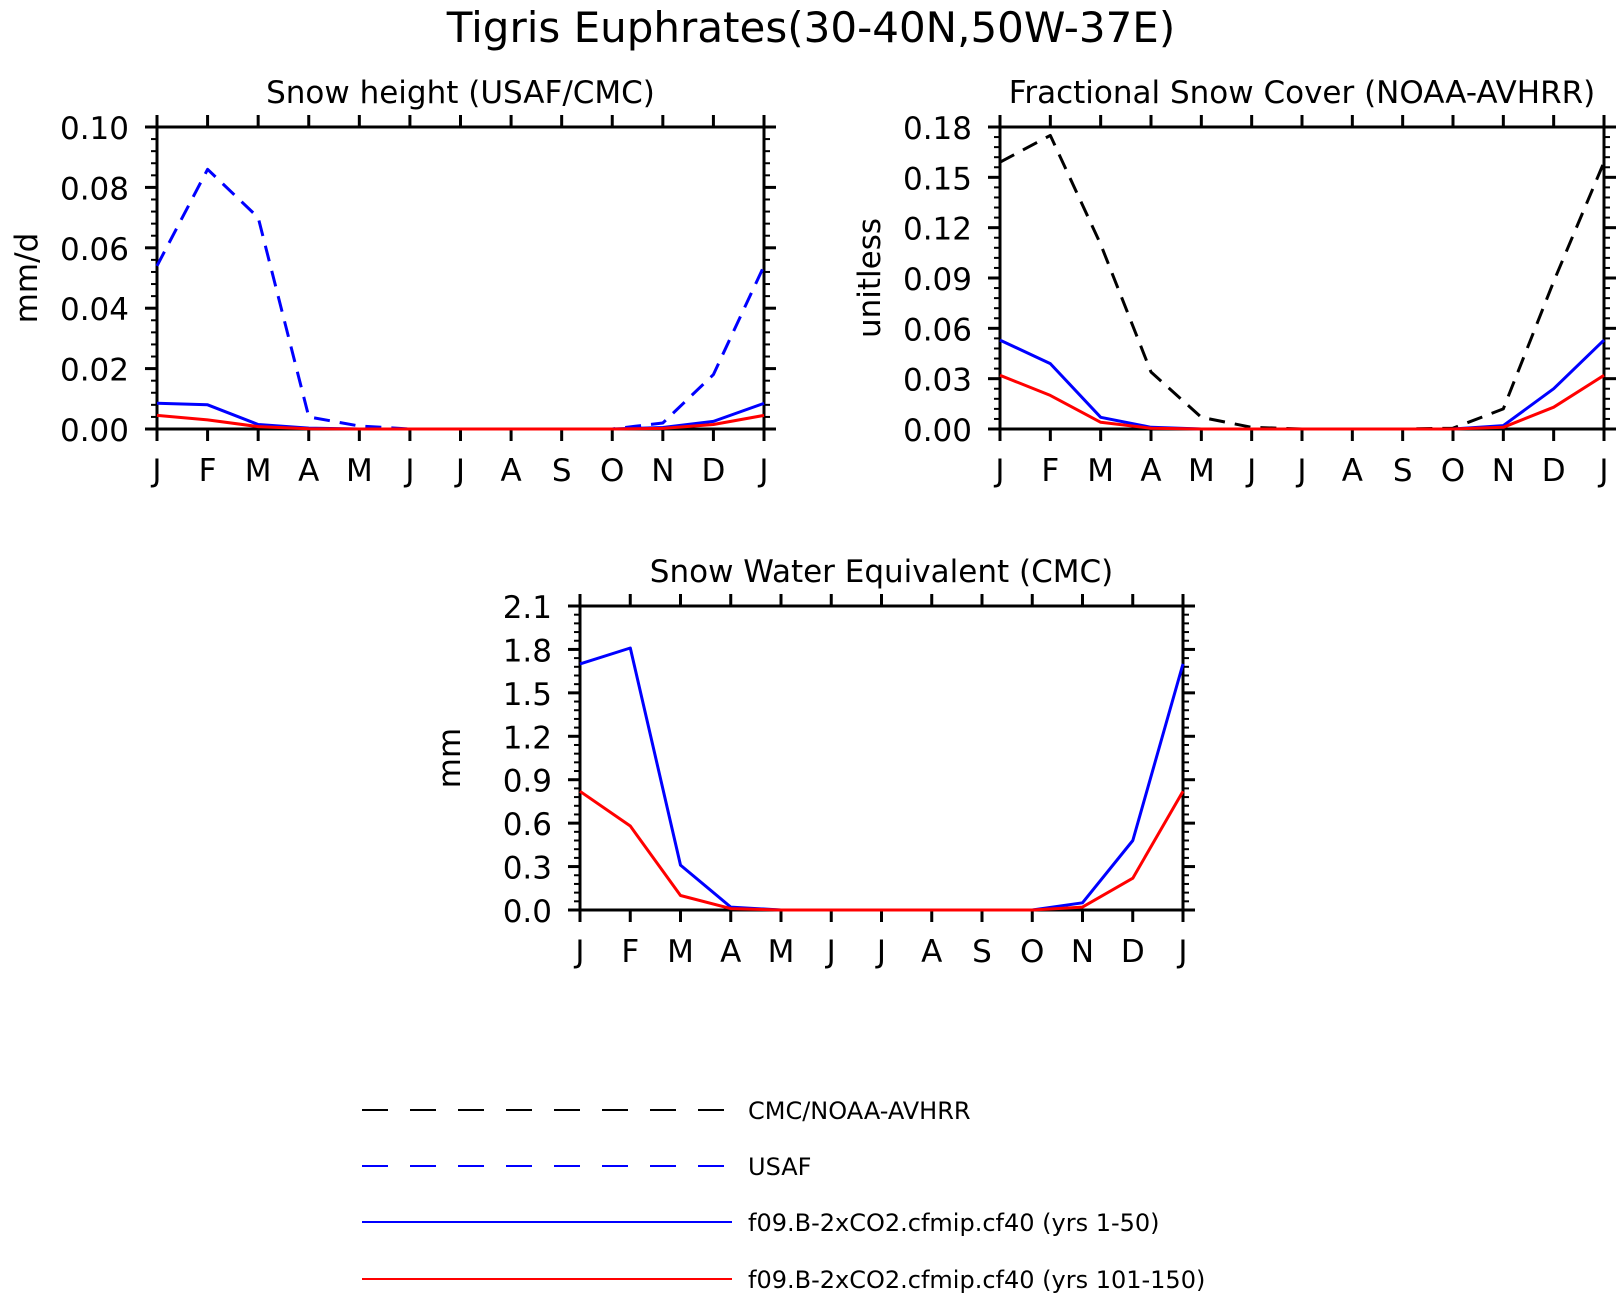 This screenshot has height=1293, width=1623. Describe the element at coordinates (976, 1279) in the screenshot. I see `legend-label: f09.B-2xCO2.cfmip.cf40 (yrs 101-150)` at that location.